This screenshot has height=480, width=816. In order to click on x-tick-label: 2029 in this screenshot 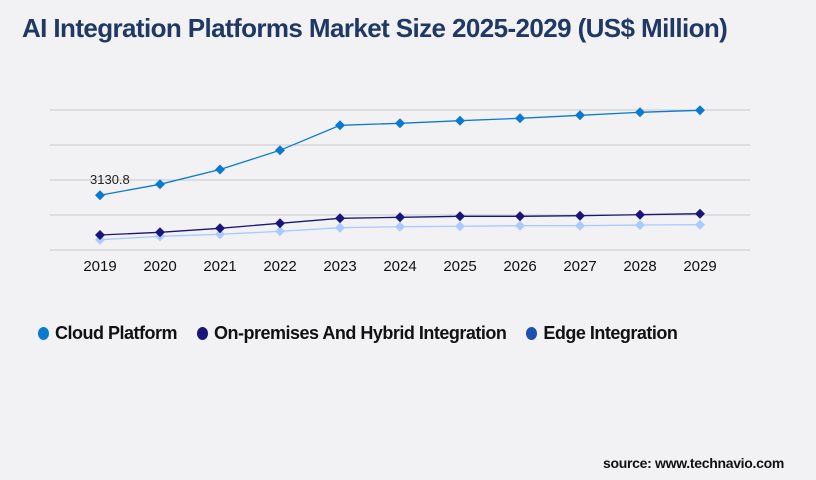, I will do `click(699, 266)`.